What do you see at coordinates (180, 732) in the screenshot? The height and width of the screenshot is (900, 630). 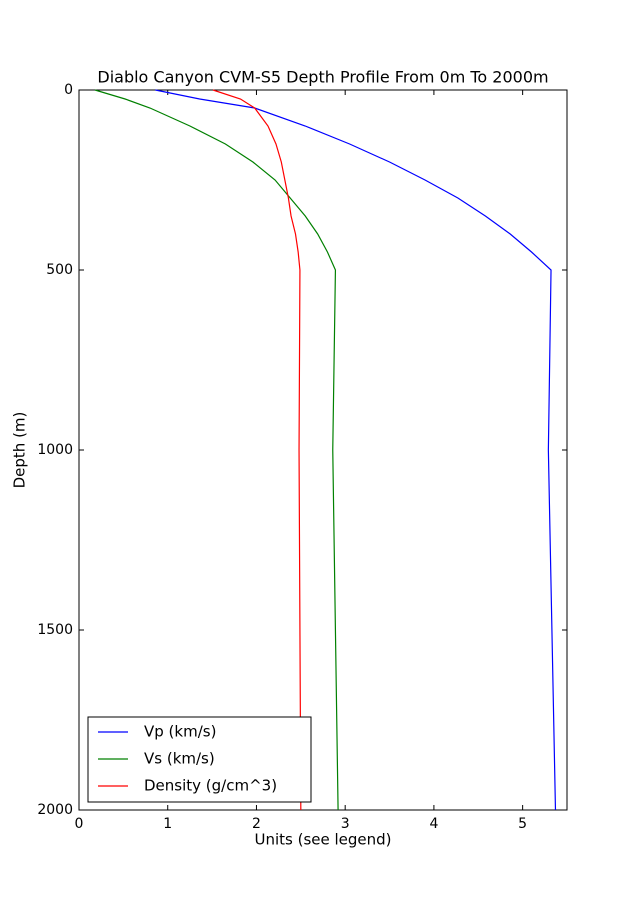 I see `legend-label: Vp (km/s)` at bounding box center [180, 732].